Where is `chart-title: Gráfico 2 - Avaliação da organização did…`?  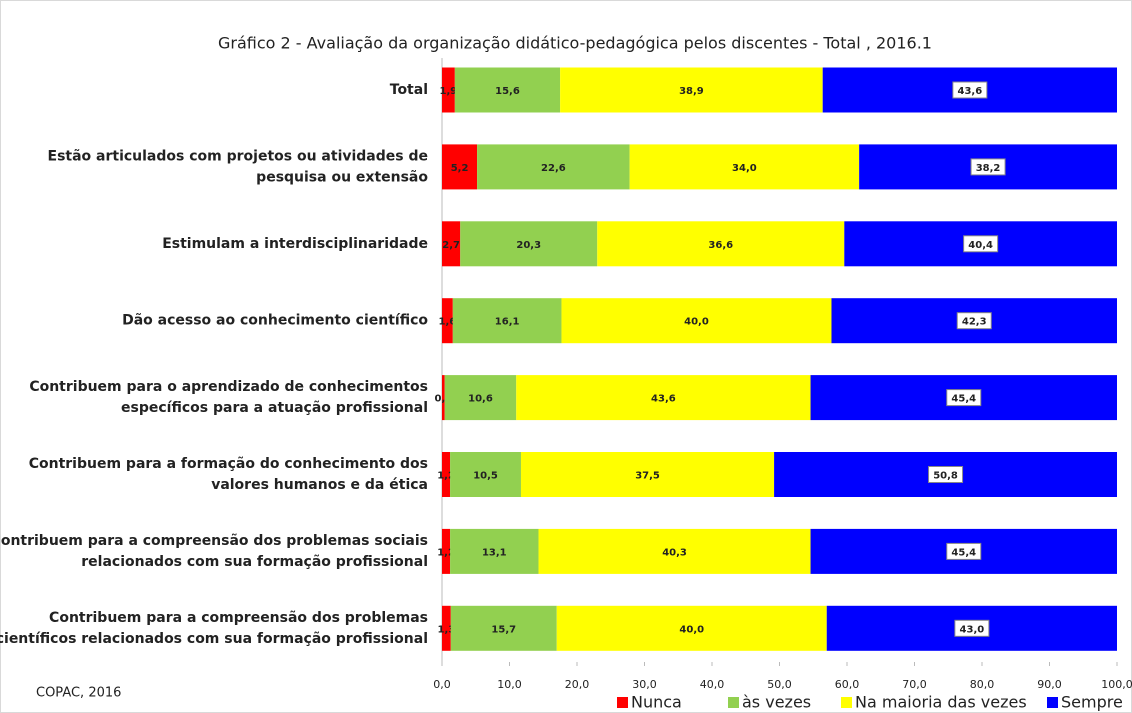
chart-title: Gráfico 2 - Avaliação da organização did… is located at coordinates (575, 43).